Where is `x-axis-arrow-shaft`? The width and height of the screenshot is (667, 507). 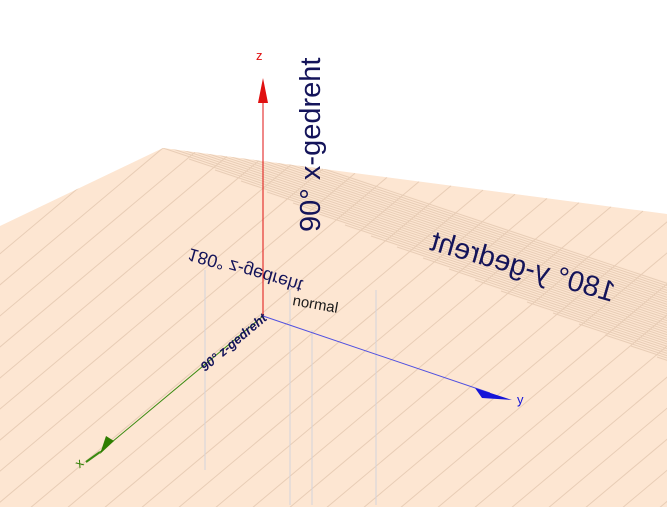
x-axis-arrow-shaft is located at coordinates (93, 457).